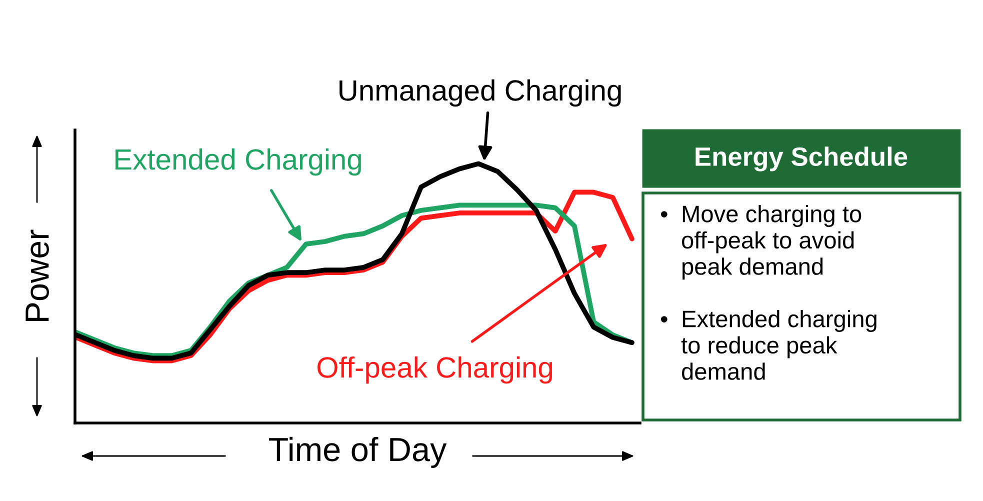 Image resolution: width=983 pixels, height=501 pixels. I want to click on text: • Extended charging to reduce peak demand, so click(768, 345).